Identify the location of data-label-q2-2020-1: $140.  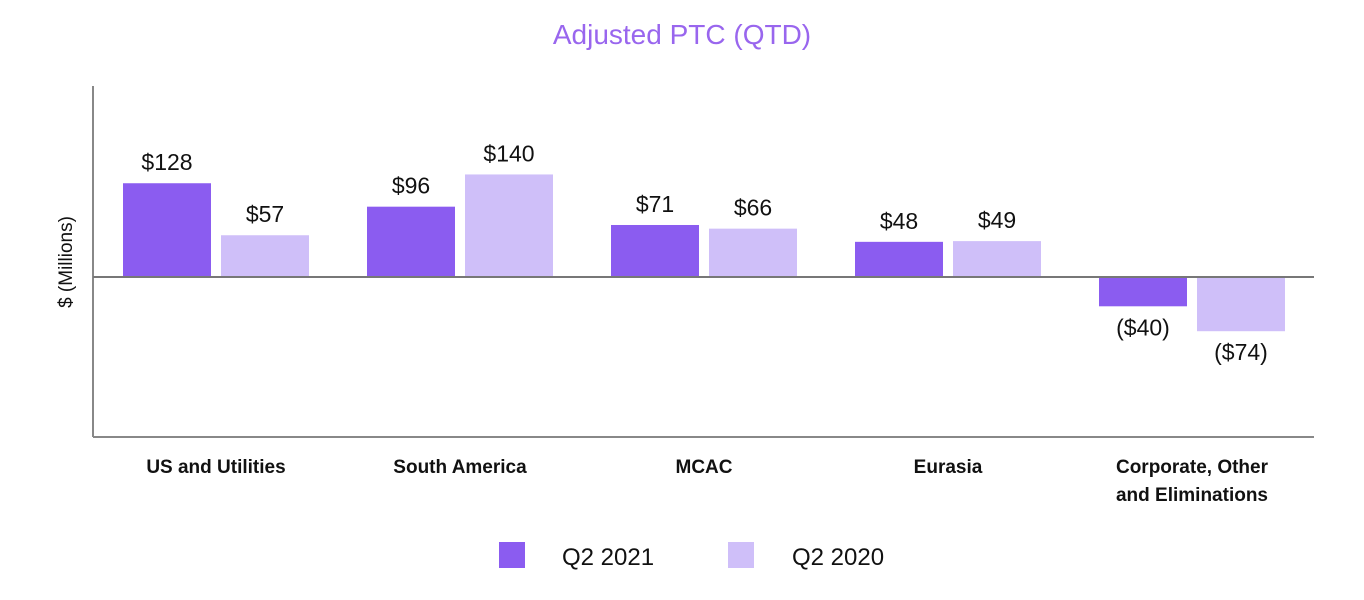
(508, 153).